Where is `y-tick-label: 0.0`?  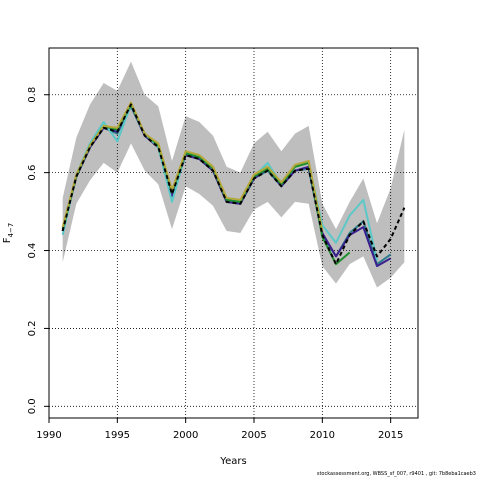
y-tick-label: 0.0 is located at coordinates (32, 406).